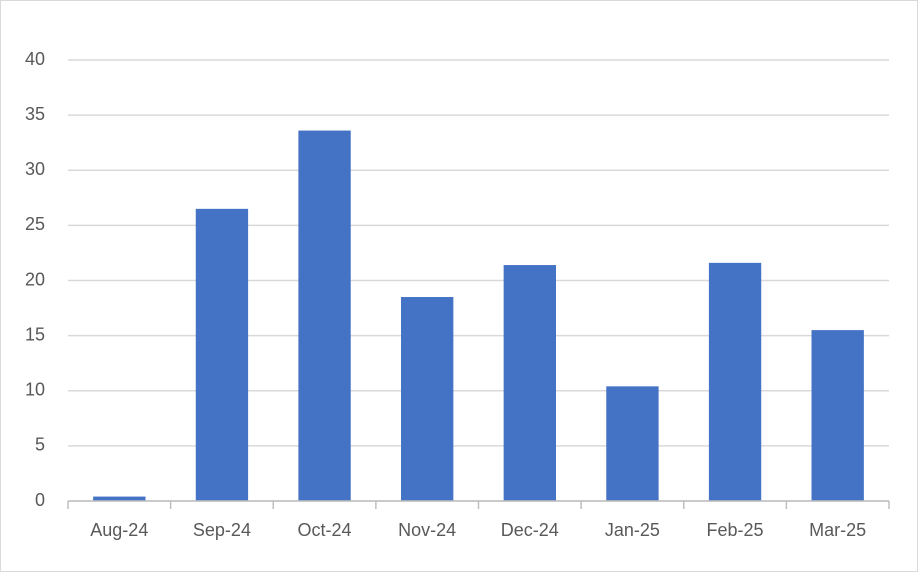 This screenshot has width=918, height=572. Describe the element at coordinates (837, 530) in the screenshot. I see `x-tick-label: Mar-25` at that location.